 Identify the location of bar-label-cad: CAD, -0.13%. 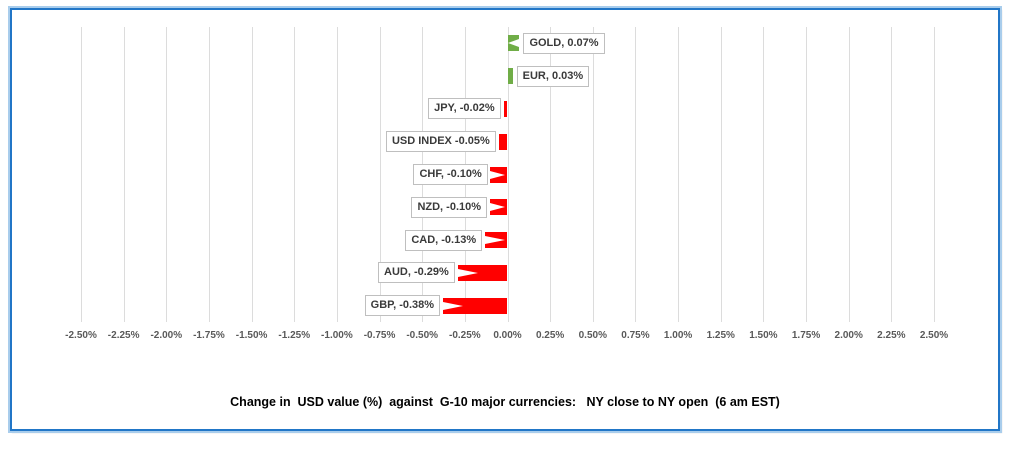
(444, 240).